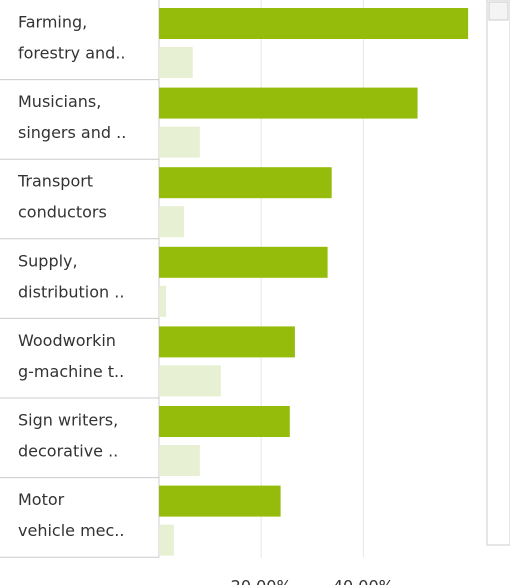 The image size is (510, 585). Describe the element at coordinates (62, 212) in the screenshot. I see `category-label: conductors` at that location.